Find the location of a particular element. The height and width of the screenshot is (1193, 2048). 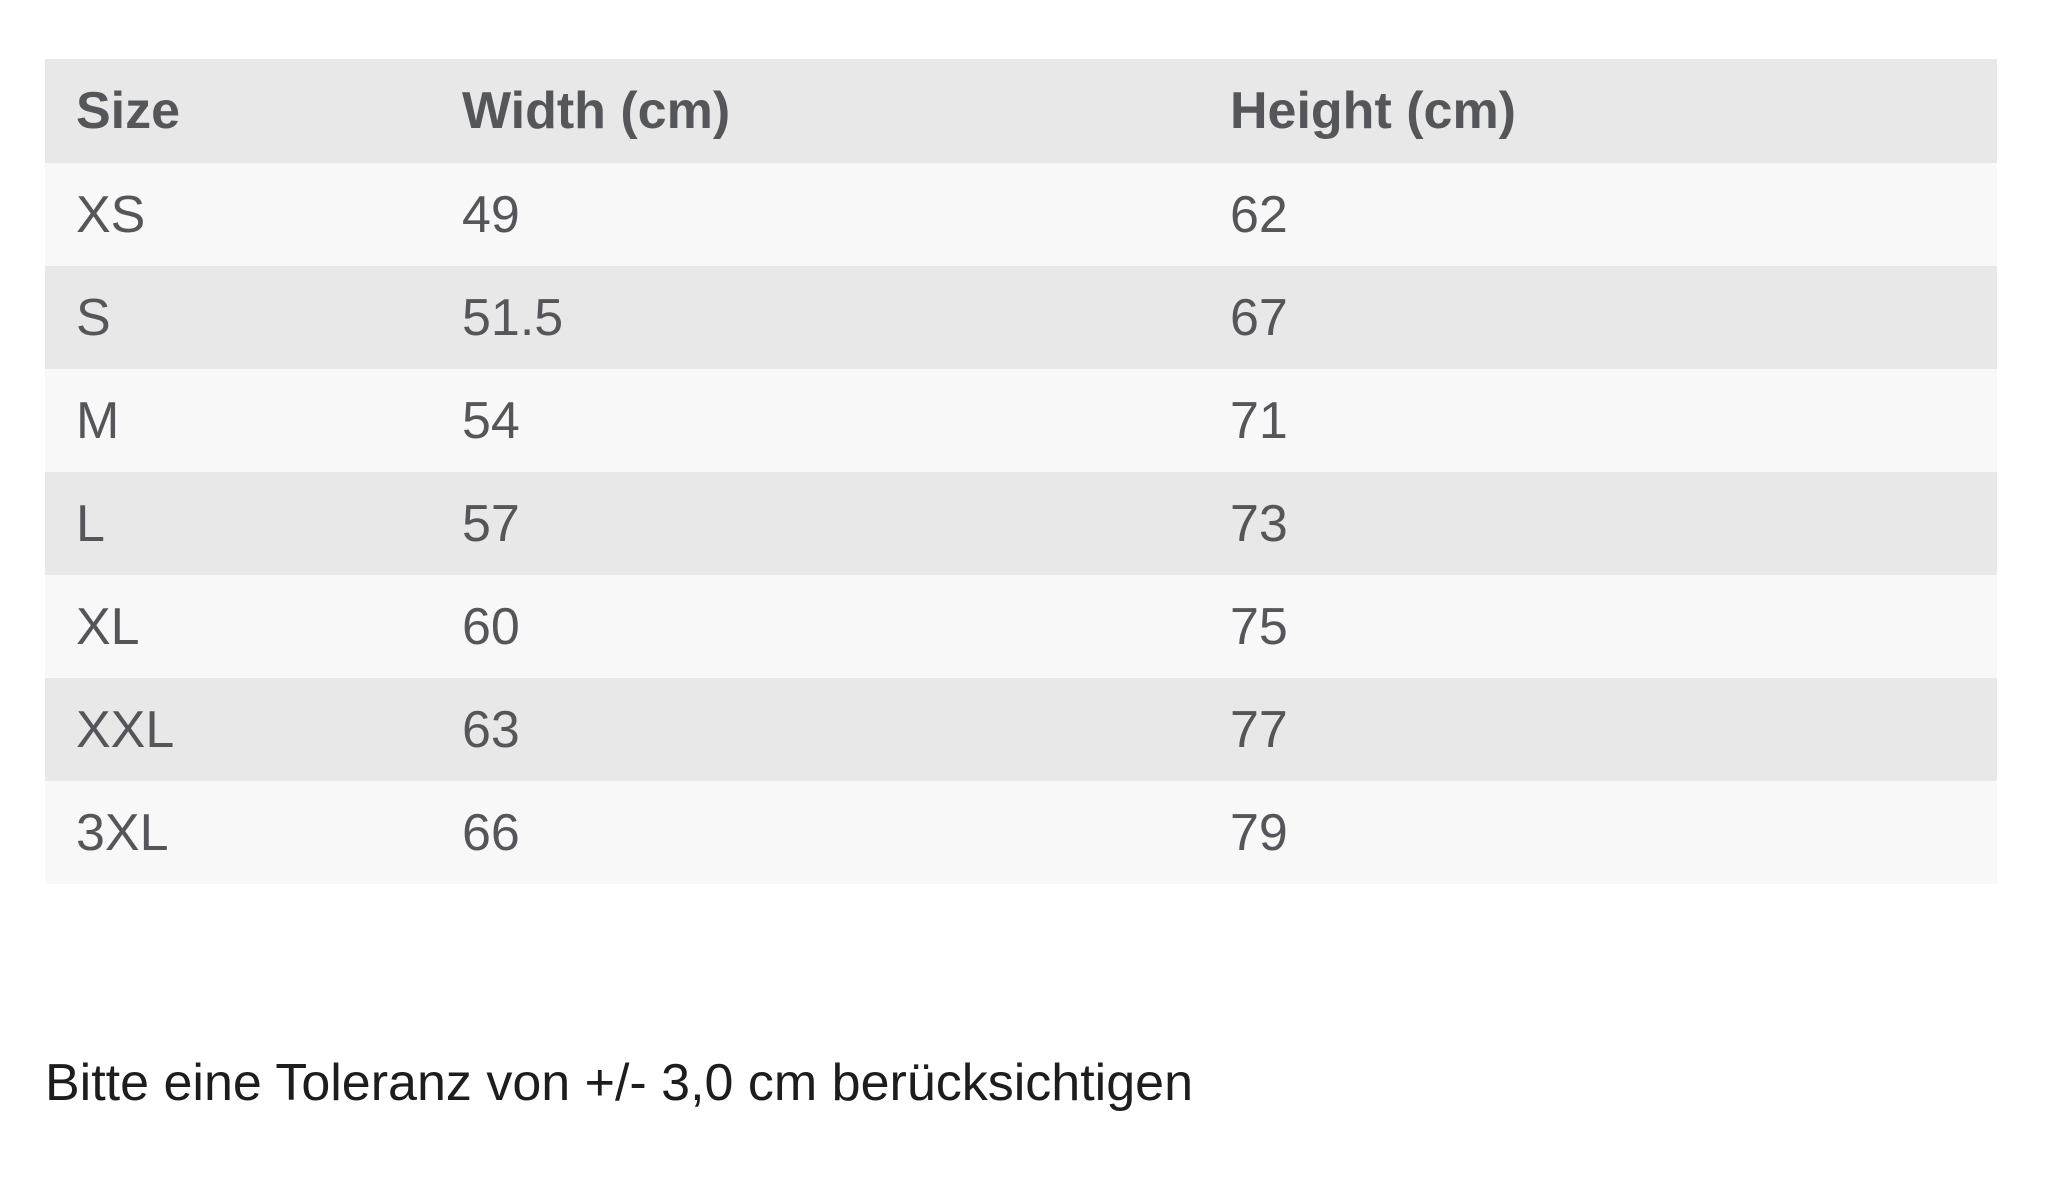

size-cell: 3XL is located at coordinates (122, 832).